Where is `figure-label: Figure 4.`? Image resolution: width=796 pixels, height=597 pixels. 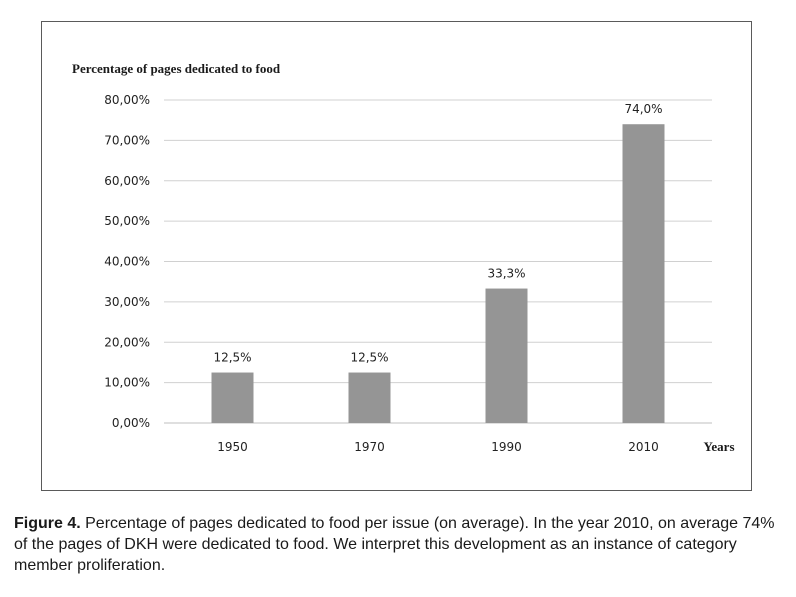 figure-label: Figure 4. is located at coordinates (47, 523).